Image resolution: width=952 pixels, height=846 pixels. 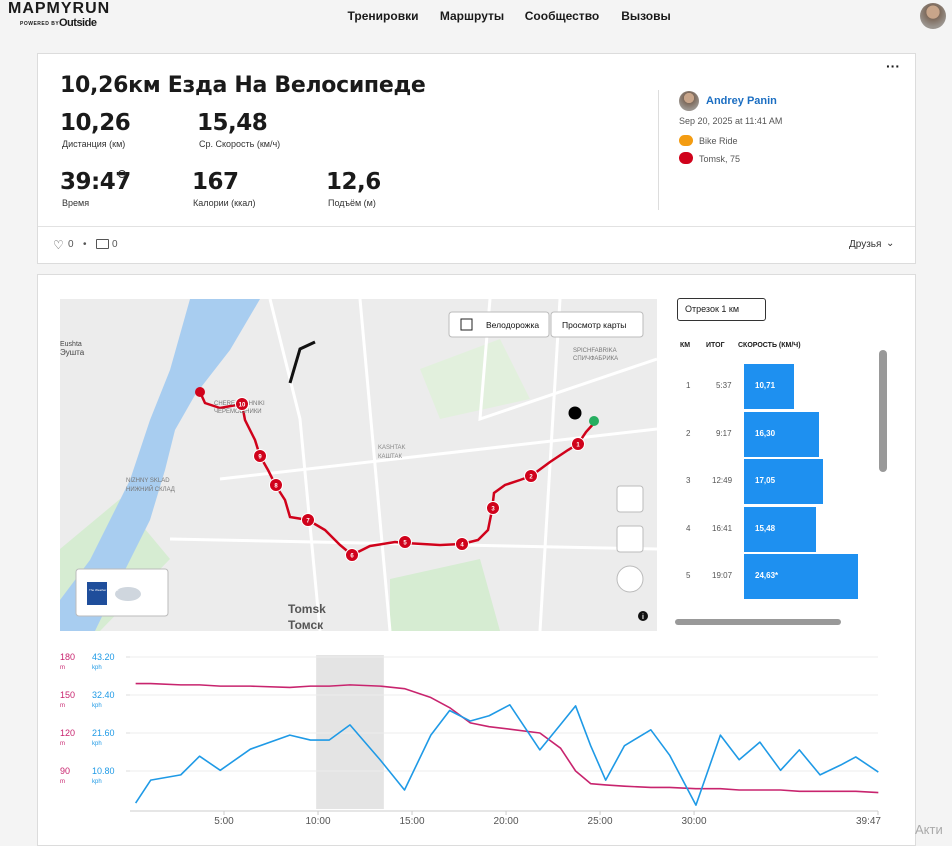 What do you see at coordinates (686, 140) in the screenshot?
I see `activity-icon` at bounding box center [686, 140].